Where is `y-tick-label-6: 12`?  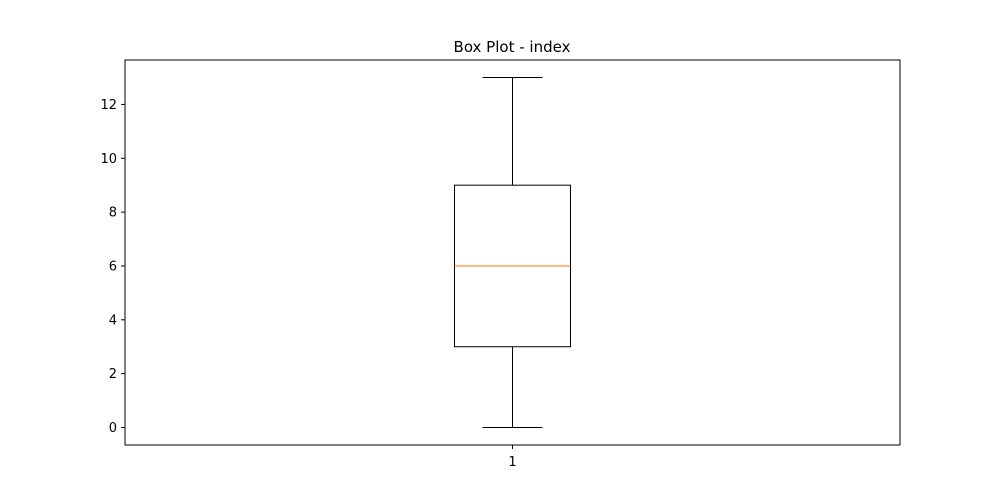
y-tick-label-6: 12 is located at coordinates (108, 105).